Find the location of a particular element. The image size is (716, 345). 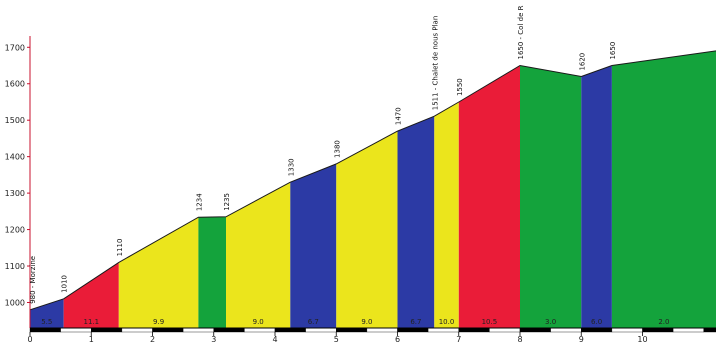

x-tick-label-8: 8 is located at coordinates (519, 339).